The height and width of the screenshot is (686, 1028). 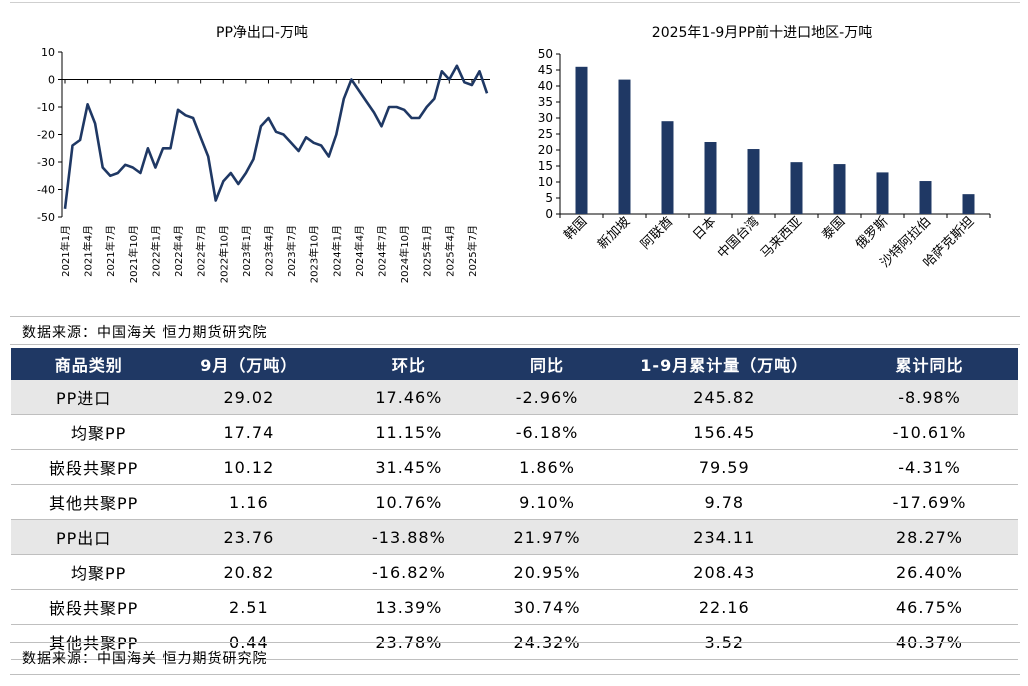 What do you see at coordinates (249, 572) in the screenshot?
I see `cell-value: 20.82` at bounding box center [249, 572].